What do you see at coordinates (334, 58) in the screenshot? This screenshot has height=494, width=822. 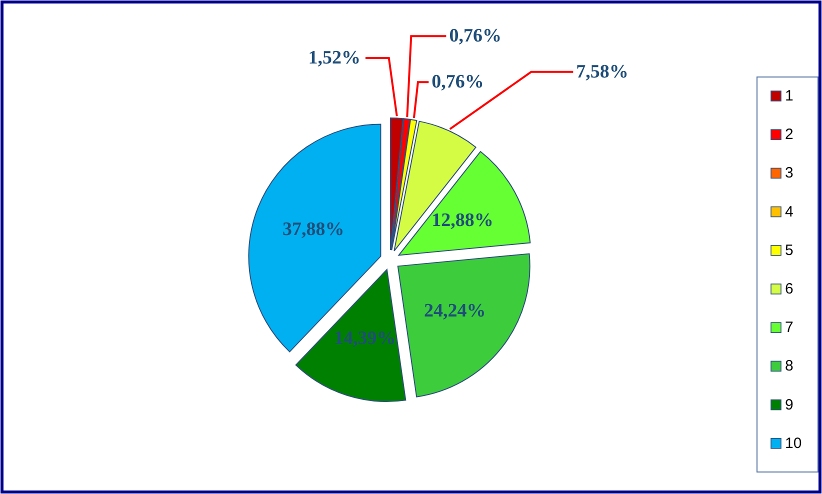 I see `data-label: 1,52%` at bounding box center [334, 58].